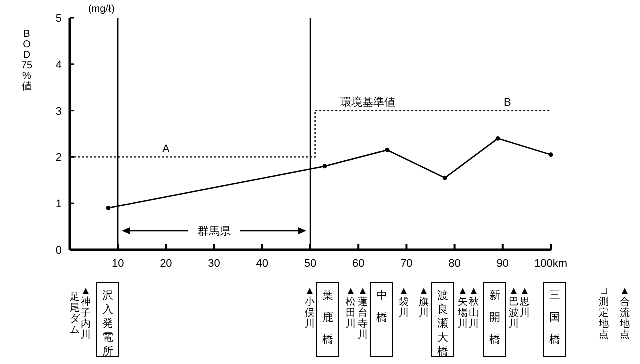  I want to click on y-tick-label: 1, so click(59, 204).